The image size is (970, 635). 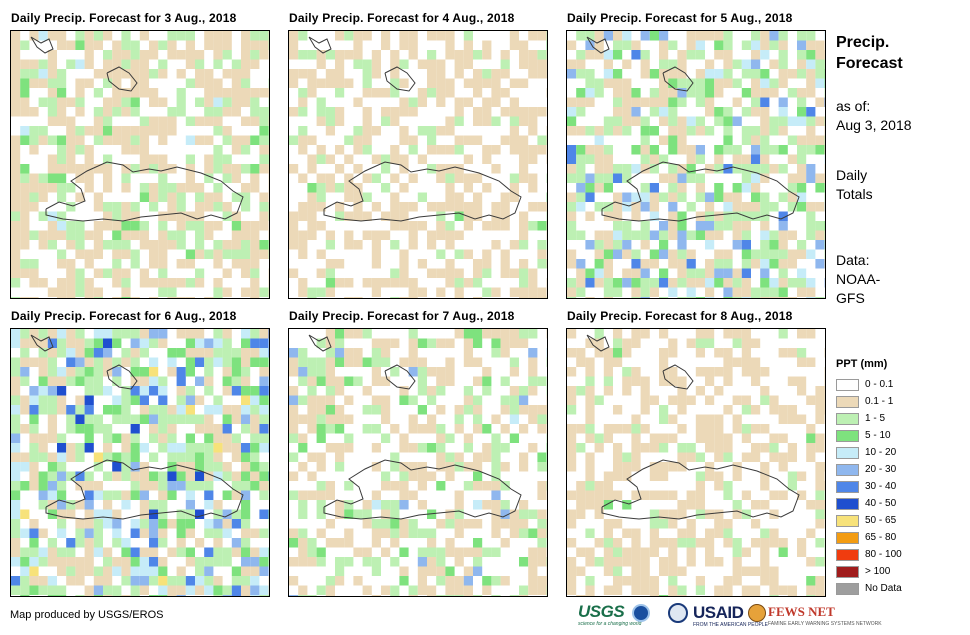 What do you see at coordinates (678, 377) in the screenshot?
I see `coastline-outline` at bounding box center [678, 377].